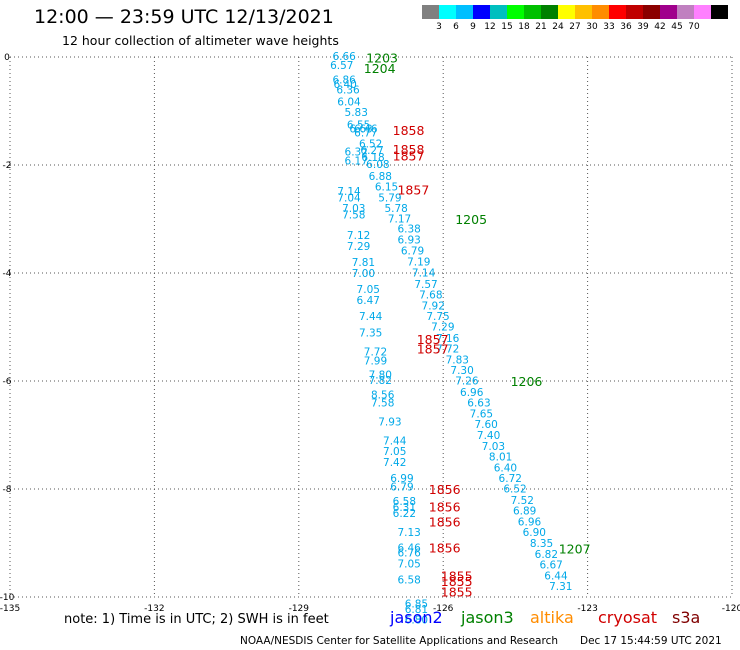 This screenshot has width=740, height=650. What do you see at coordinates (437, 317) in the screenshot?
I see `wave-height-label: 7.75` at bounding box center [437, 317].